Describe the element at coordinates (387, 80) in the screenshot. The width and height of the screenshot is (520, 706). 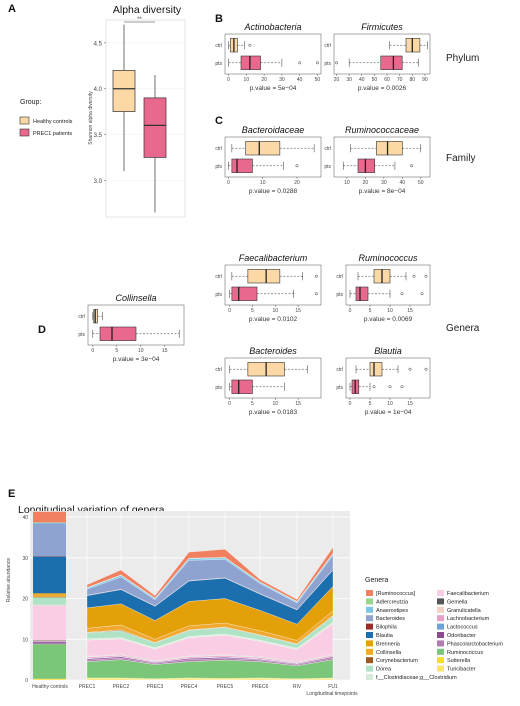
I see `boxplot-tick-label: 60` at that location.